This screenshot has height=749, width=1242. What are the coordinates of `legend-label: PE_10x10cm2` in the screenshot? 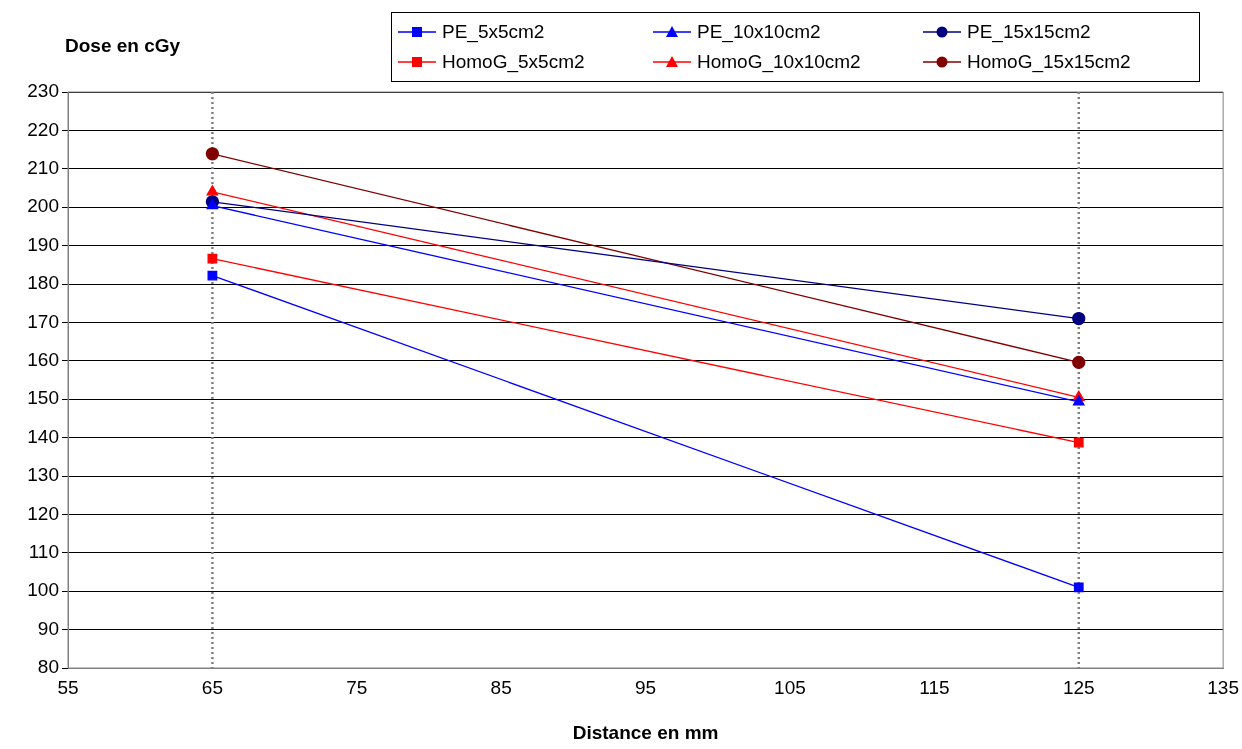 It's located at (759, 32).